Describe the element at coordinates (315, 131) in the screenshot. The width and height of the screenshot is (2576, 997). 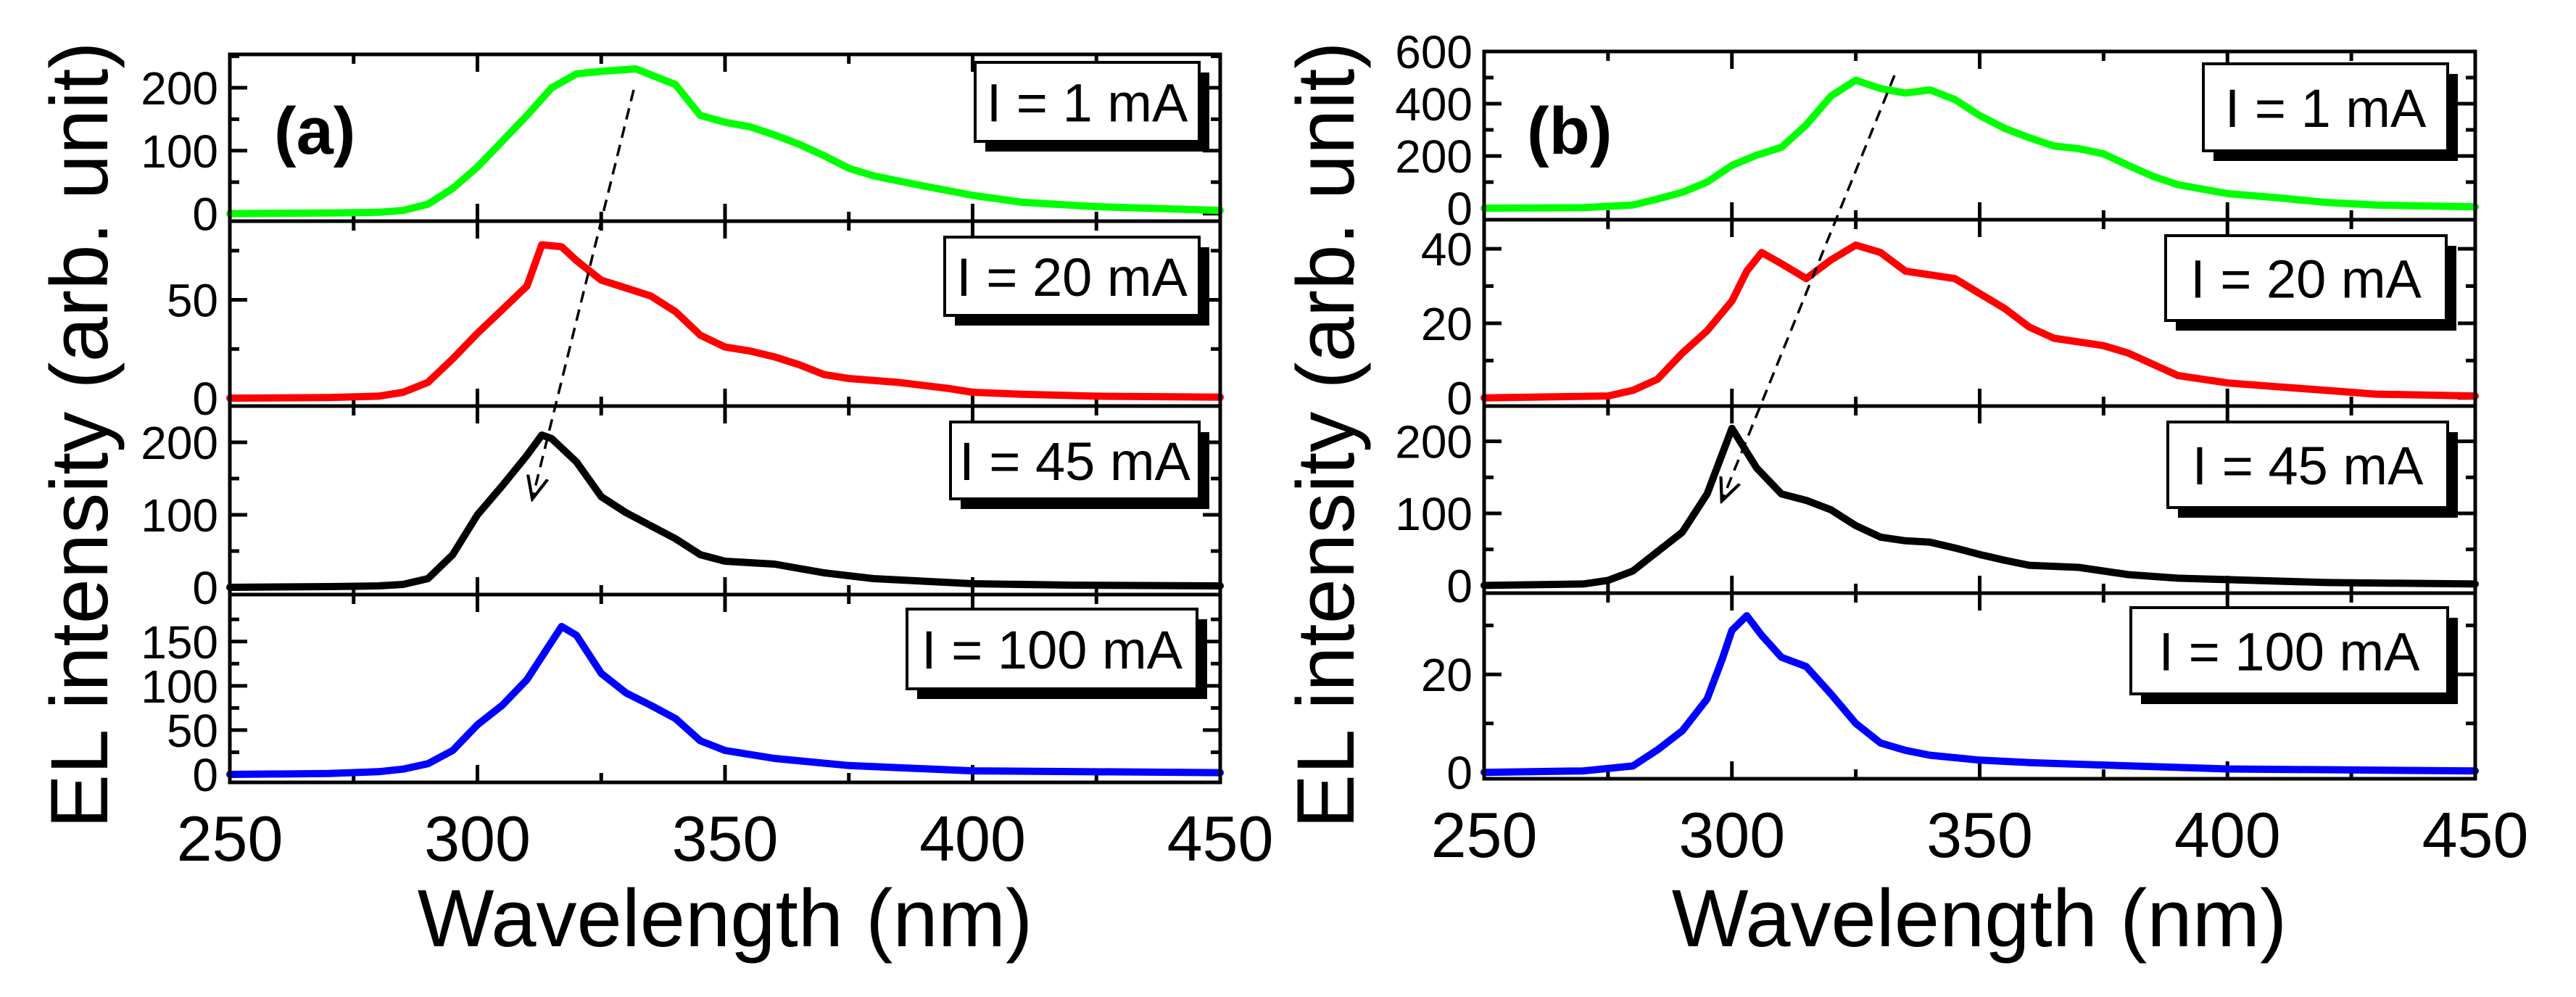
I see `panel-label: (a)` at that location.